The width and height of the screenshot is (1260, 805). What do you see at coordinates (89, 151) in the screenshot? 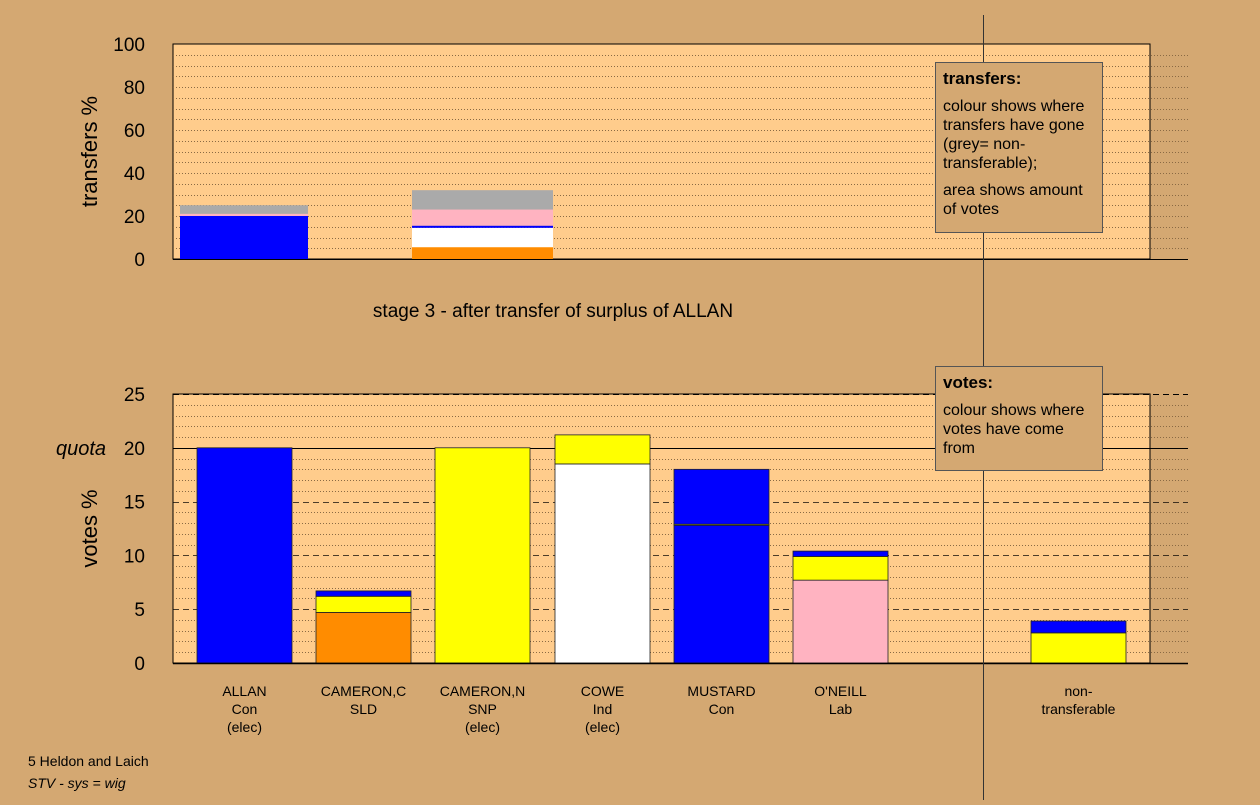
I see `transfers-axis-label: transfers %` at bounding box center [89, 151].